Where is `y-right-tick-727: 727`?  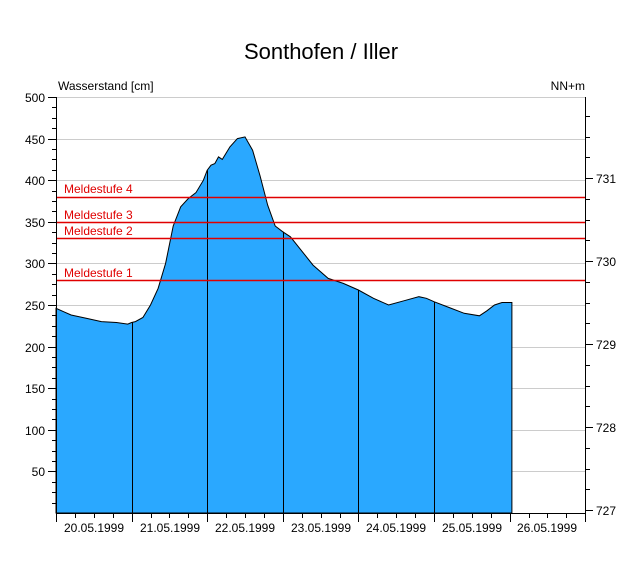 y-right-tick-727: 727 is located at coordinates (606, 511).